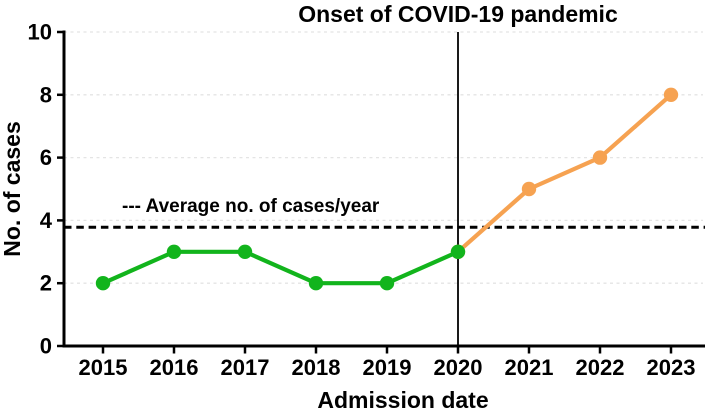  Describe the element at coordinates (671, 95) in the screenshot. I see `cases-after-pandemic-point-2023` at that location.